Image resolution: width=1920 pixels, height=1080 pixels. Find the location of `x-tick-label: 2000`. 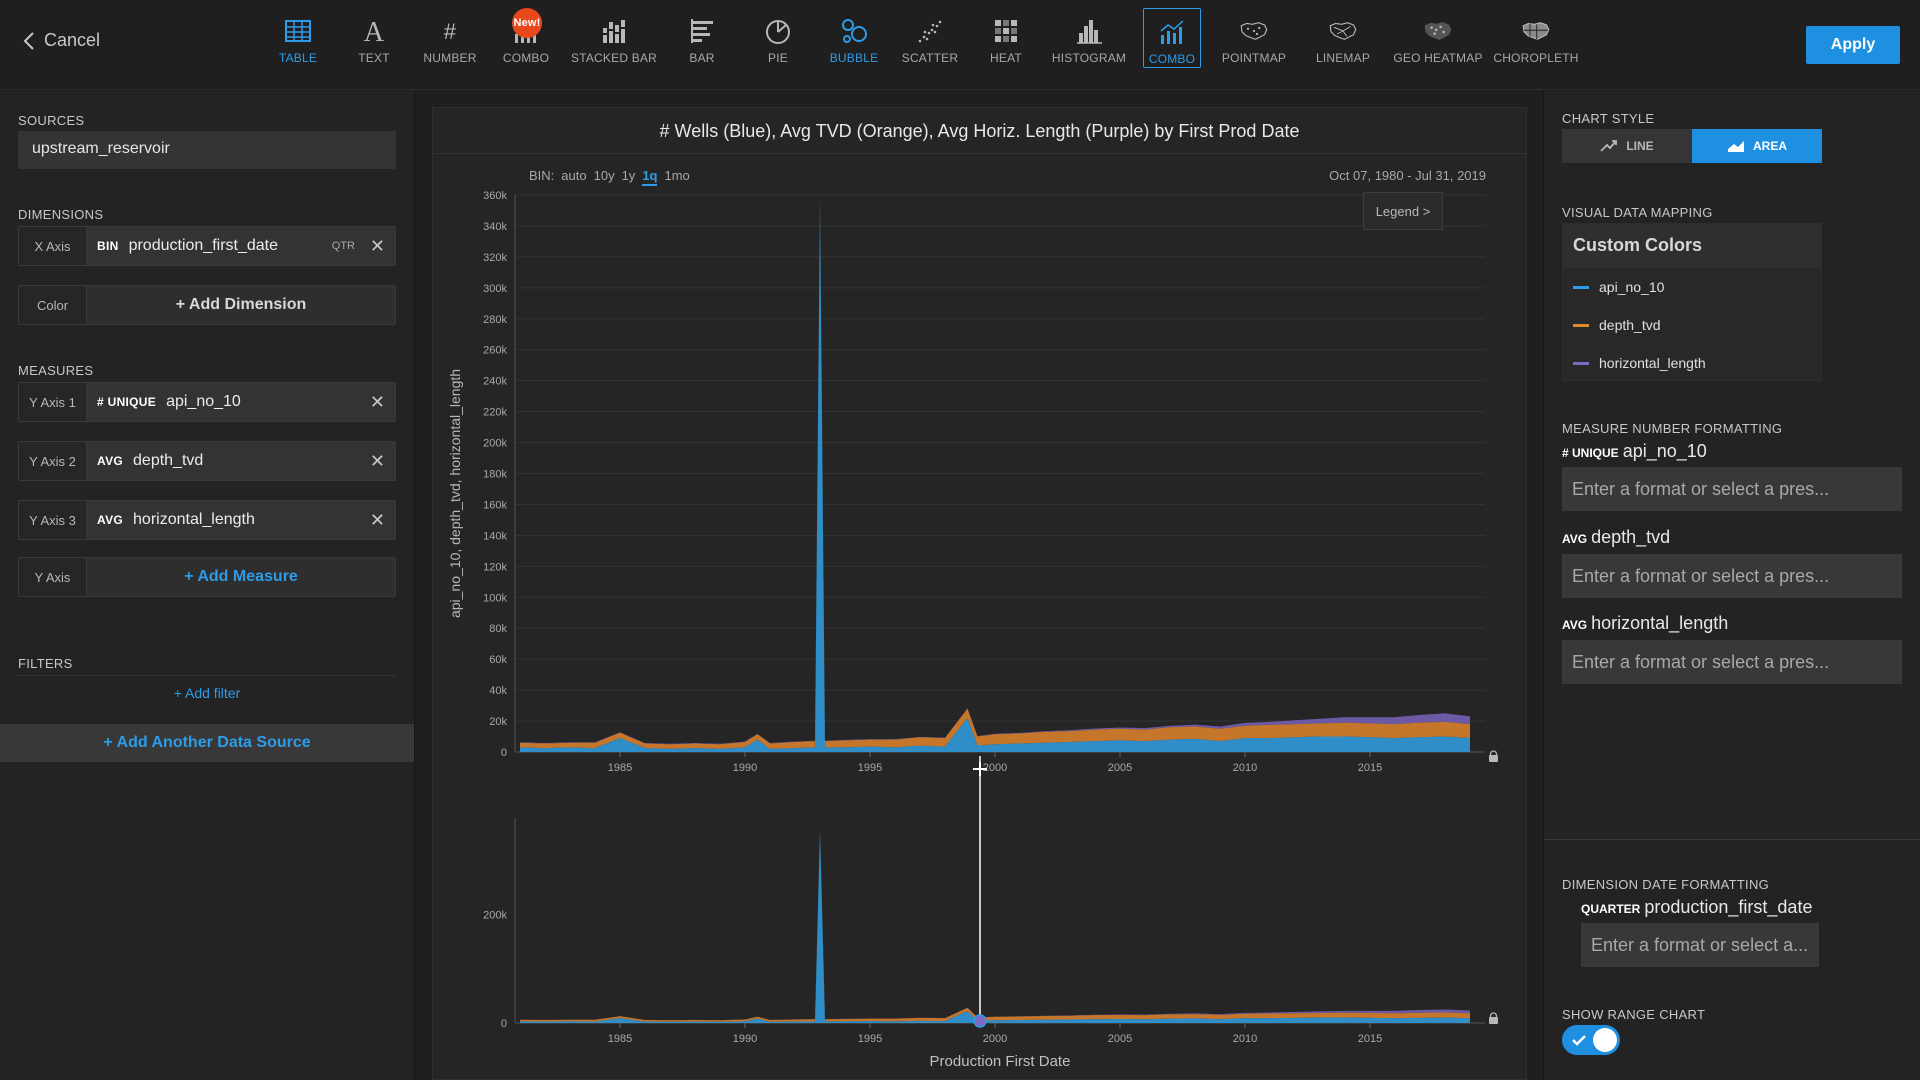

x-tick-label: 2000 is located at coordinates (995, 768).